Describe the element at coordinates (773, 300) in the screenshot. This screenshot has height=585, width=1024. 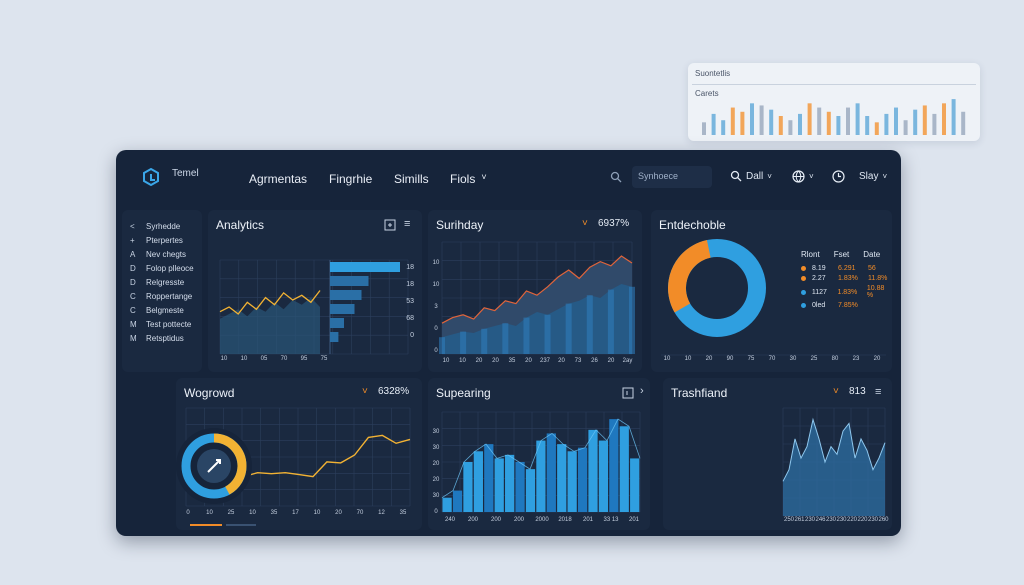
I see `entdechoble-chart: 10 10 20 90 75 70 30 25 80 23 20` at that location.